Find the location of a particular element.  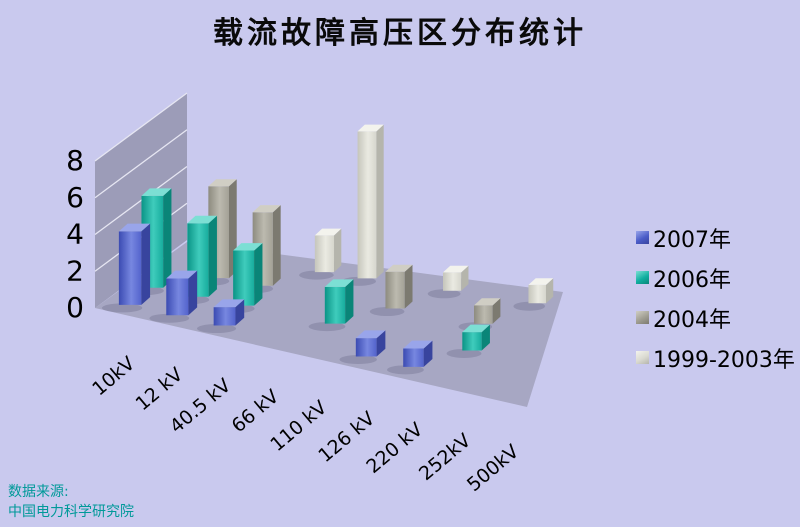

legend-swatch-2006 is located at coordinates (642, 277).